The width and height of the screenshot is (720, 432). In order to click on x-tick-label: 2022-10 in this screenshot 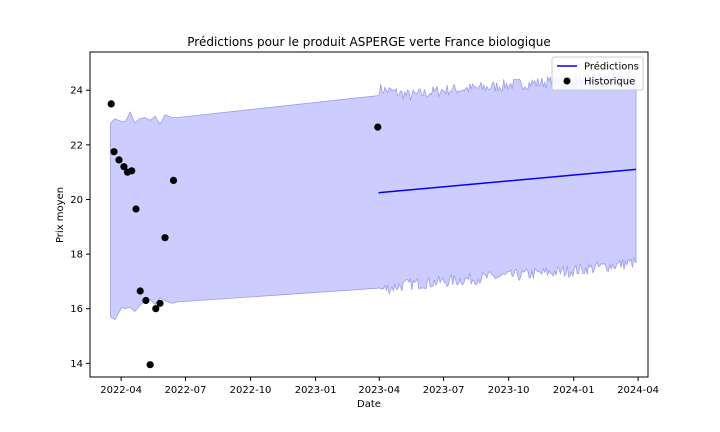, I will do `click(251, 390)`.